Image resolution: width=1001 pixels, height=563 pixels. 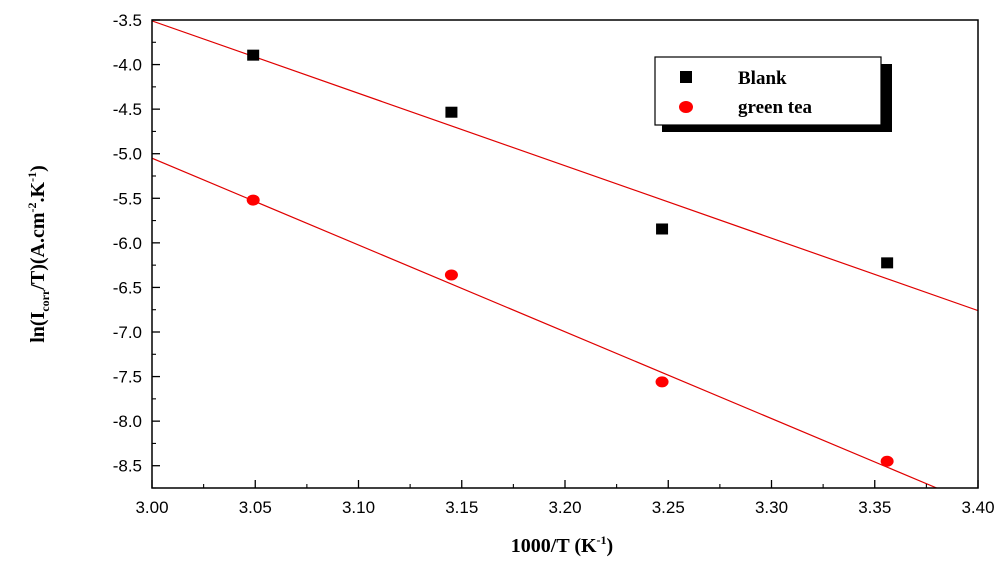 What do you see at coordinates (38, 254) in the screenshot?
I see `y-axis-title: ln(Icorr/T)(A.cm-2.K-1)` at bounding box center [38, 254].